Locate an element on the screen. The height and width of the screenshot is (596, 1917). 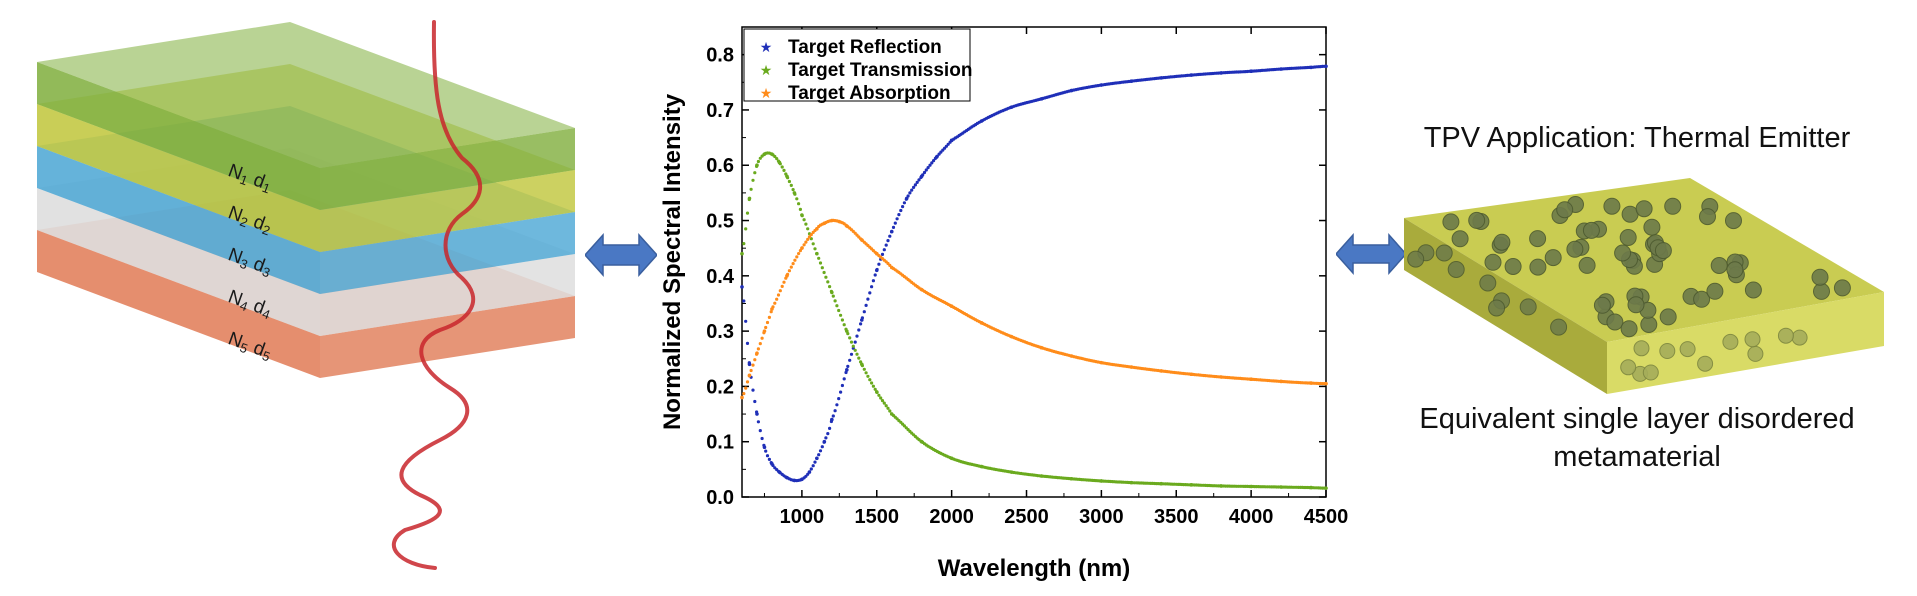
x-tick-label: 2500 is located at coordinates (1026, 517).